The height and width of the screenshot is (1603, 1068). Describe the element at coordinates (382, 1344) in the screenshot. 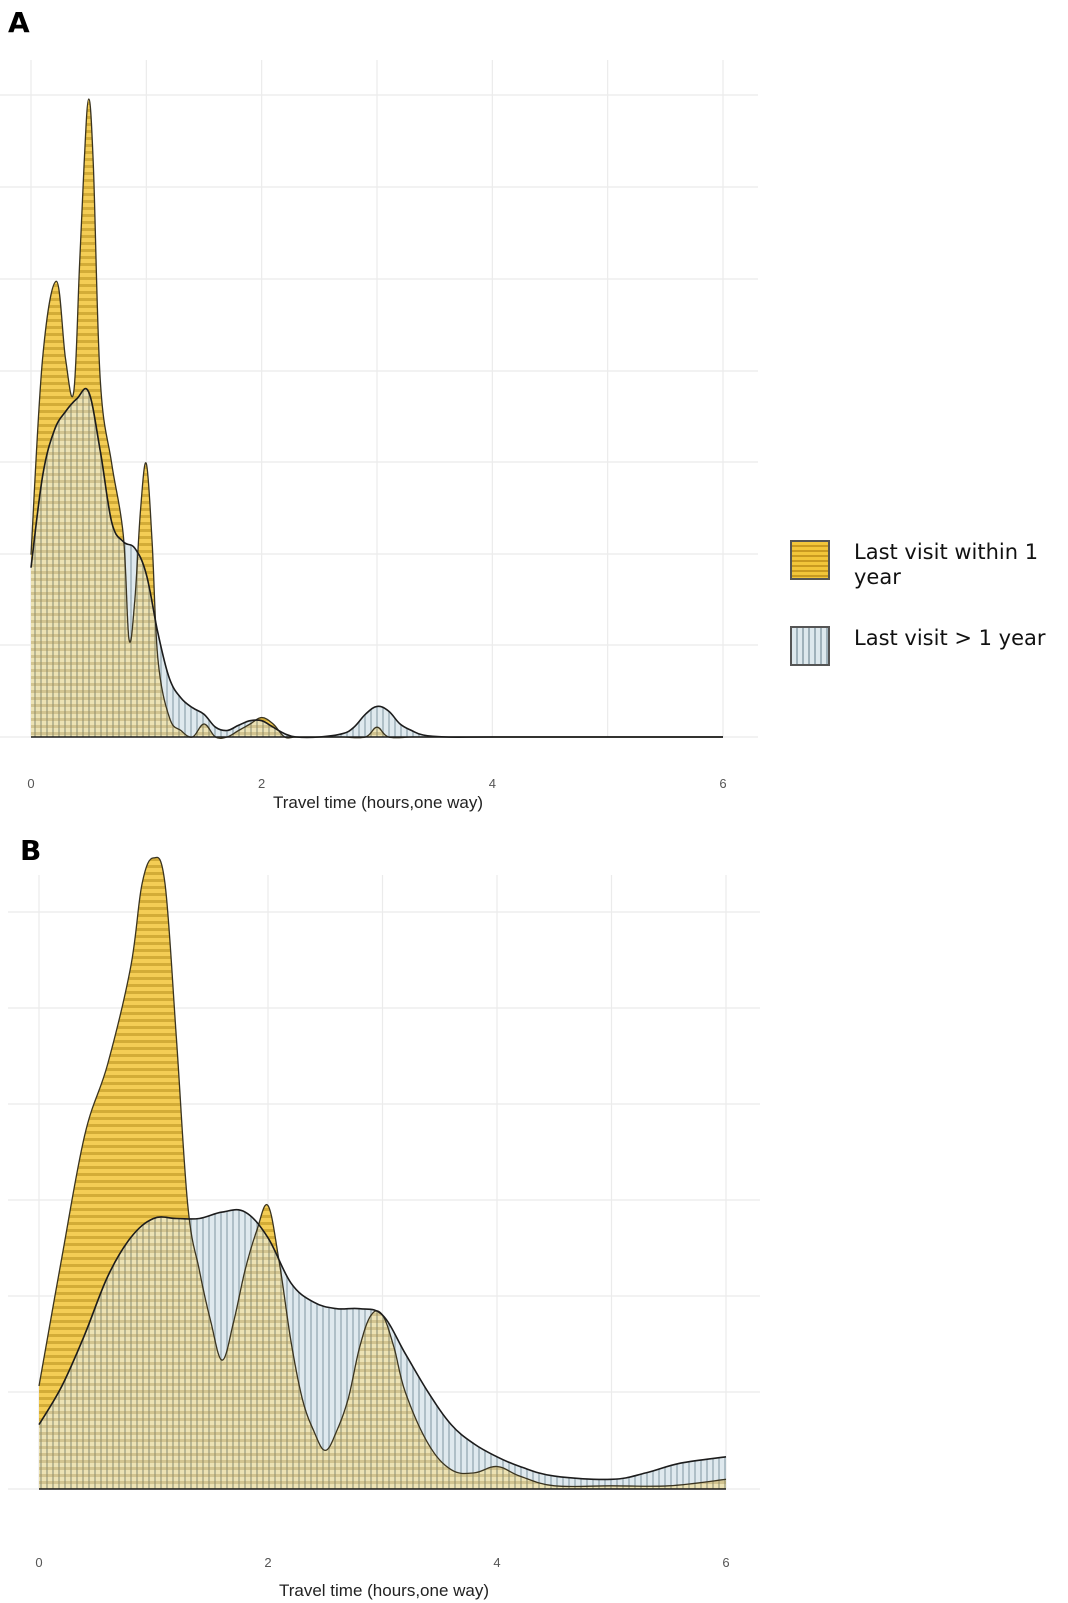

I see `panel-b-outline-over-1-year` at that location.